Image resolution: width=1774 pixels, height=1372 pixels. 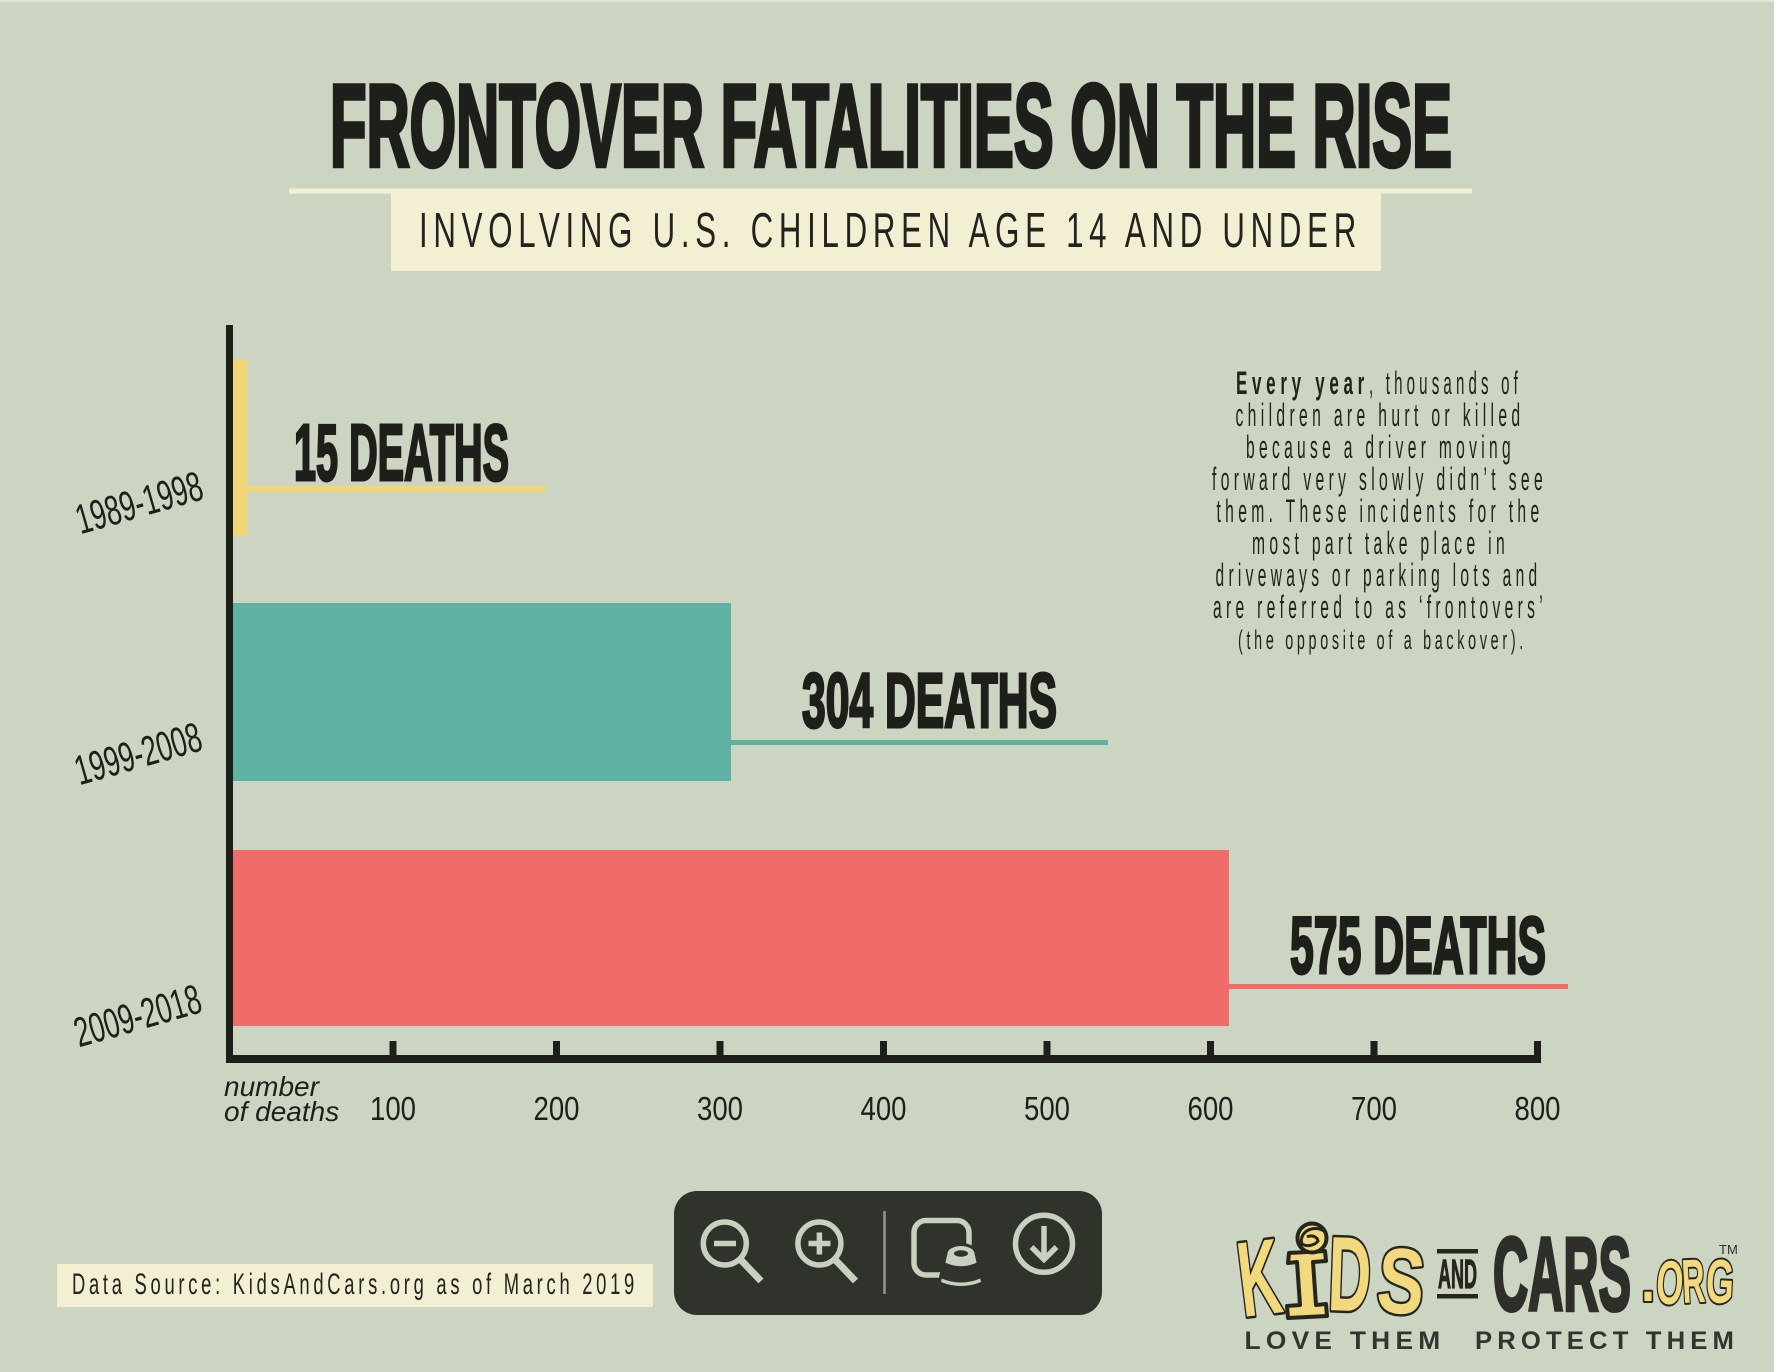 I want to click on svg-text: 800, so click(x=1538, y=1108).